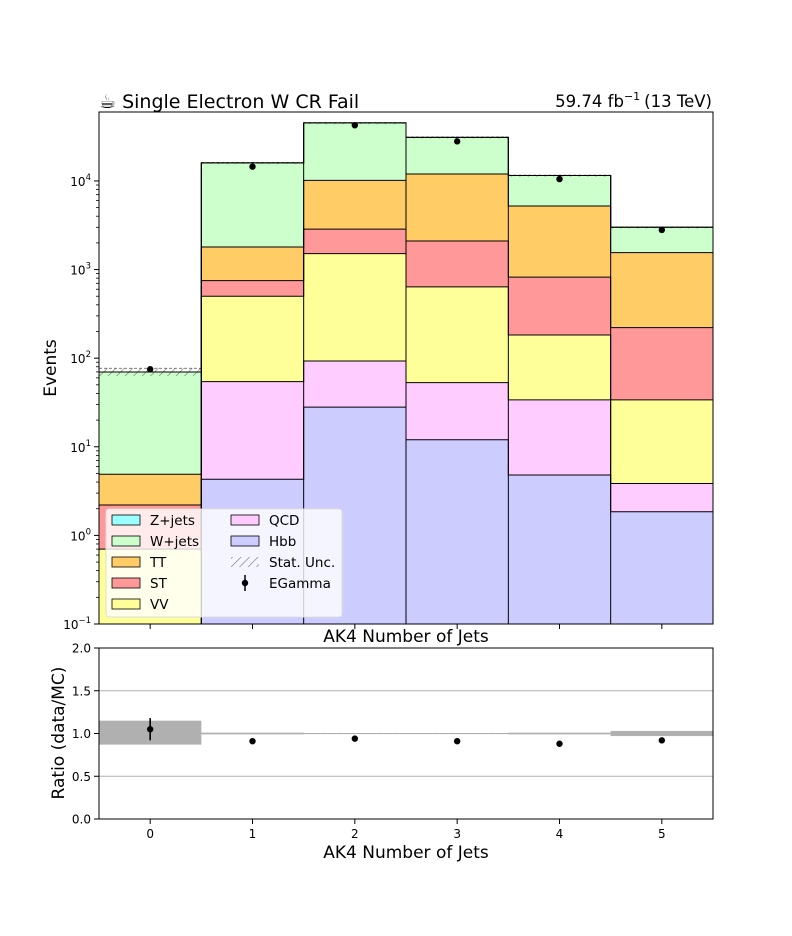  Describe the element at coordinates (81, 734) in the screenshot. I see `ratio-y-tick-label-2: 1.0` at that location.